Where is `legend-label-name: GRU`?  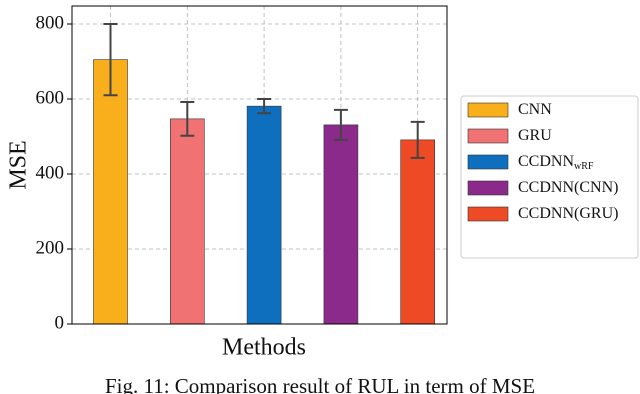 legend-label-name: GRU is located at coordinates (535, 135).